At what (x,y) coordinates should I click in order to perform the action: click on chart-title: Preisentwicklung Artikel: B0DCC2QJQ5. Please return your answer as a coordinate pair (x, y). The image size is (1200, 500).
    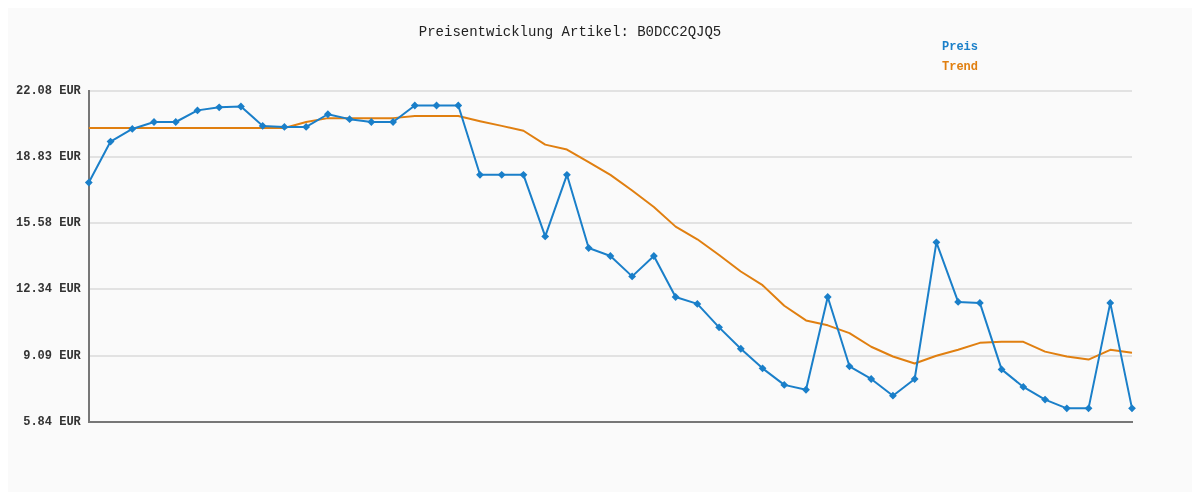
    Looking at the image, I should click on (570, 32).